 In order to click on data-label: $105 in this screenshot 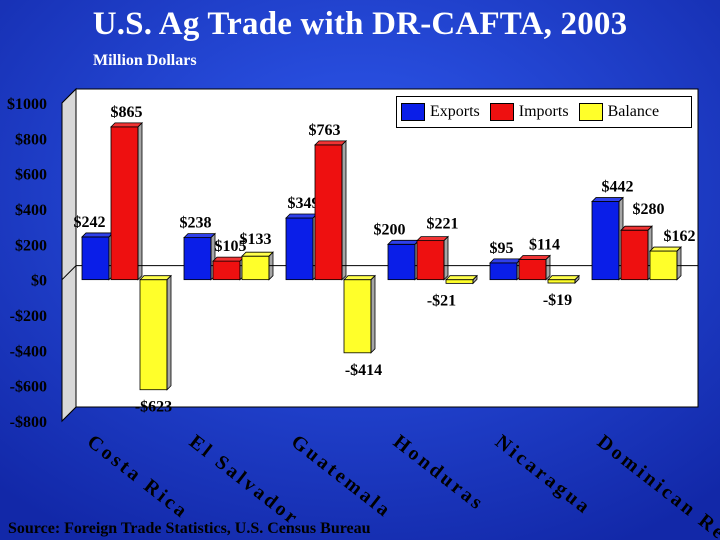, I will do `click(231, 246)`.